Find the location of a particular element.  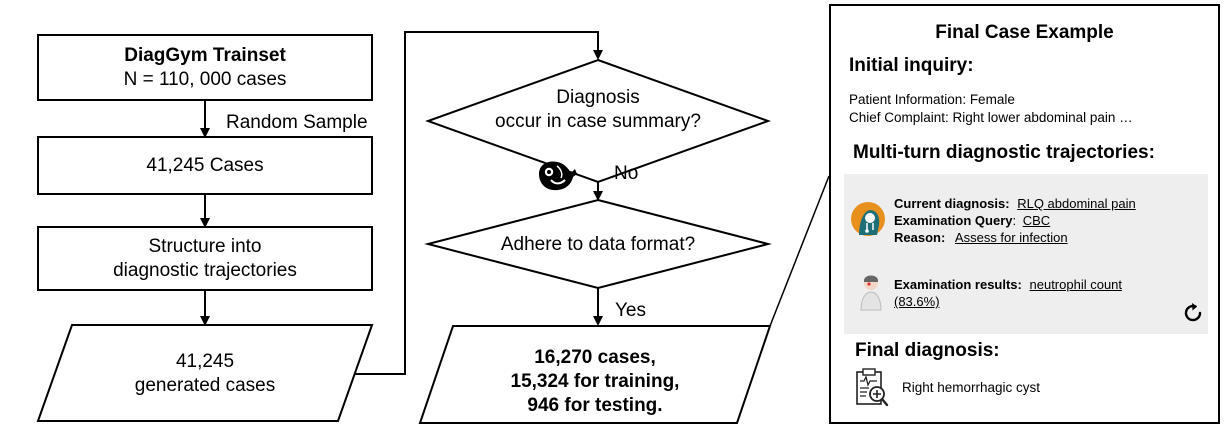

final-dataset-parallelogram is located at coordinates (595, 374).